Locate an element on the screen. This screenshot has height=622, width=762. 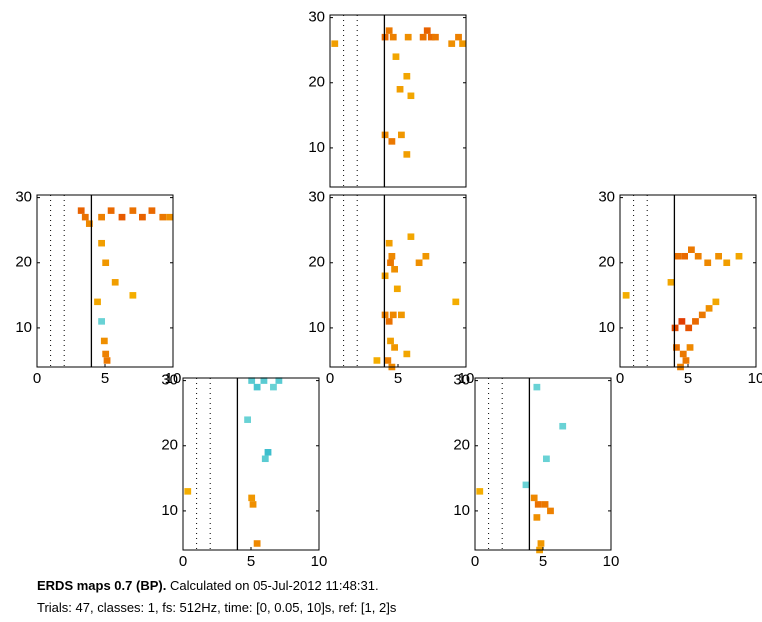
caption-title: ERDS maps 0.7 (BP). is located at coordinates (102, 585).